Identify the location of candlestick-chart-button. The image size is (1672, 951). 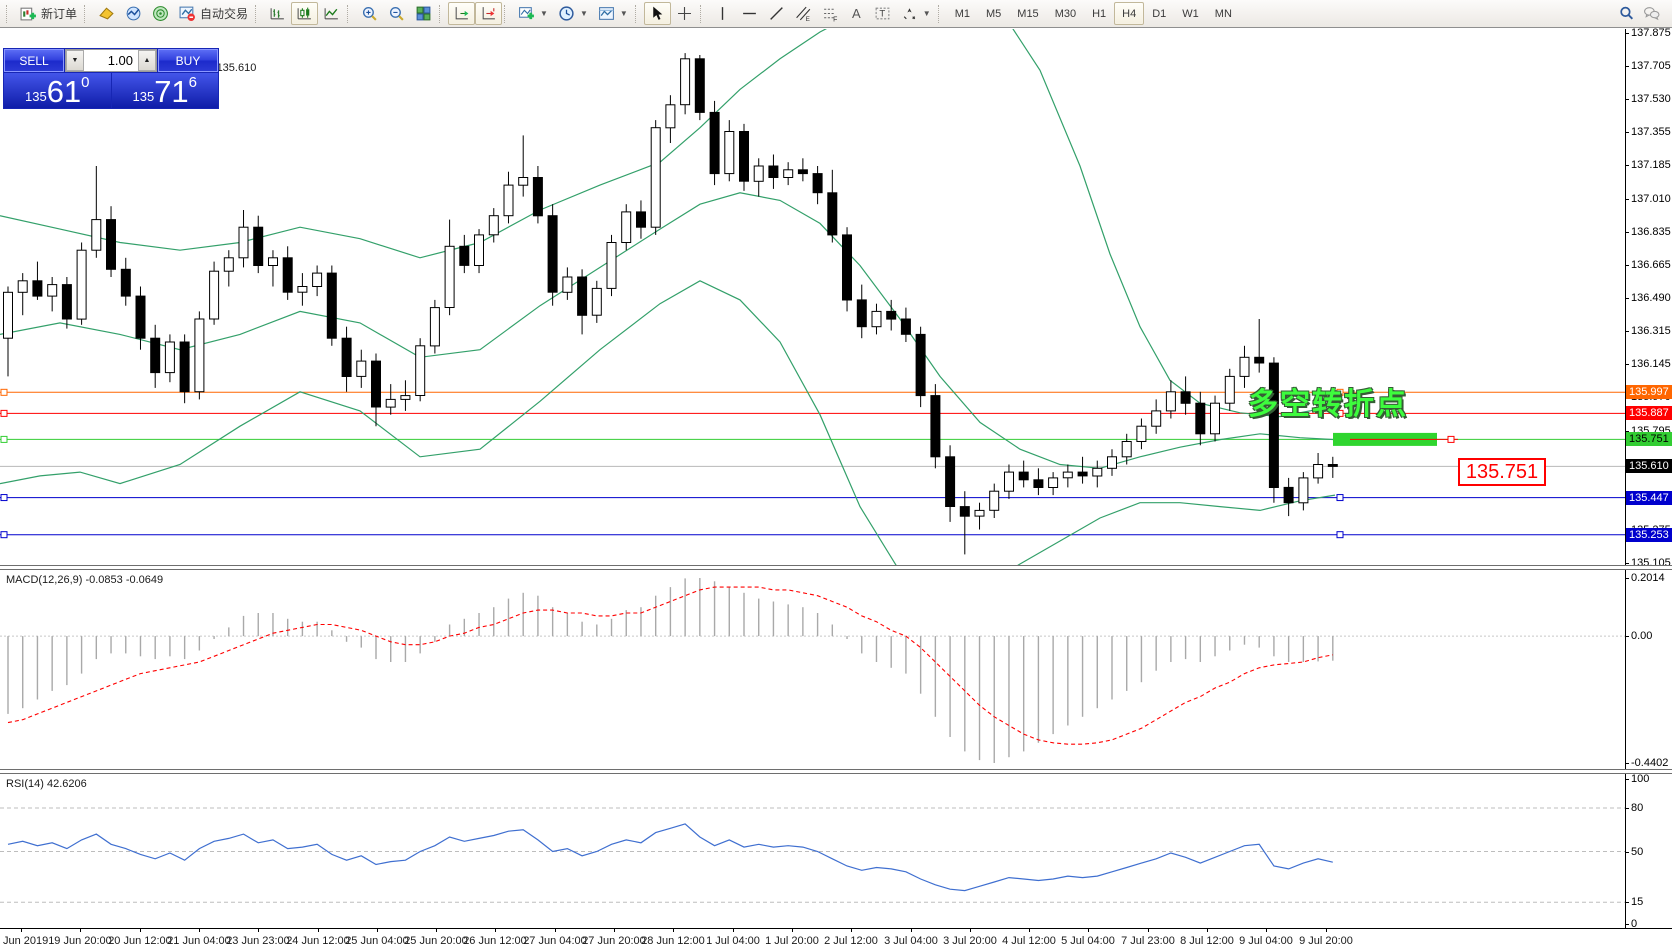
(305, 13).